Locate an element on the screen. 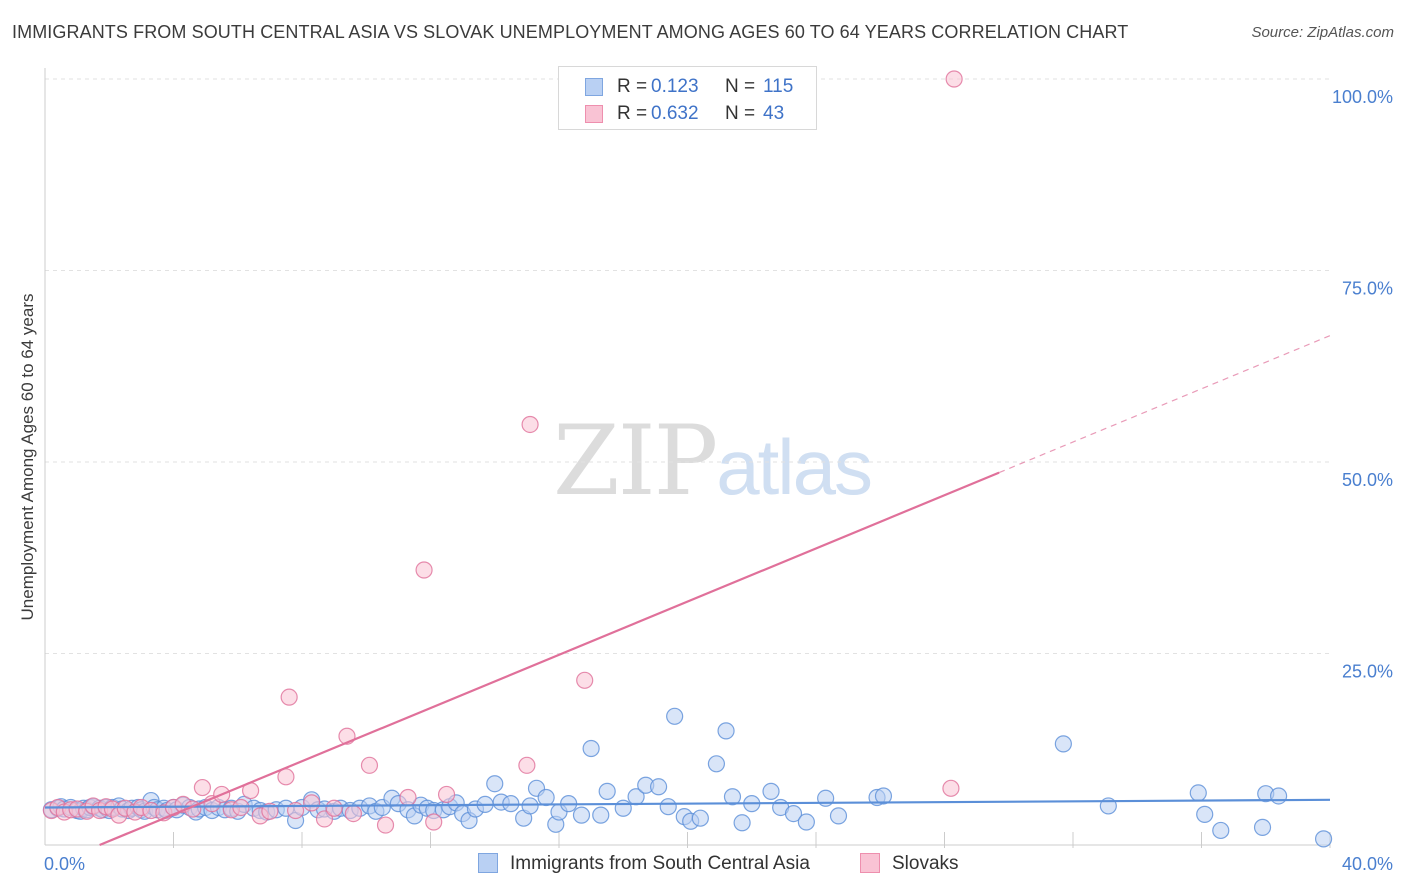 The width and height of the screenshot is (1406, 892). legend-r-value: 0.123 is located at coordinates (675, 86).